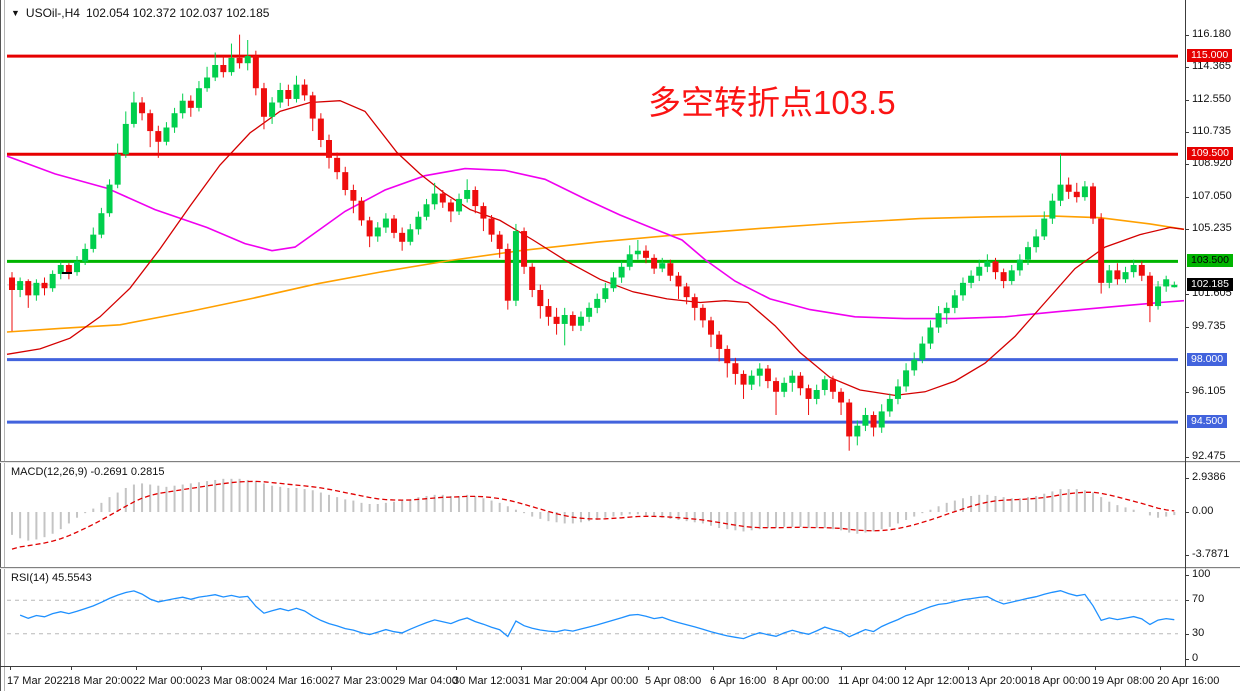 The image size is (1240, 691). What do you see at coordinates (1209, 477) in the screenshot?
I see `macd-label: 2.9386` at bounding box center [1209, 477].